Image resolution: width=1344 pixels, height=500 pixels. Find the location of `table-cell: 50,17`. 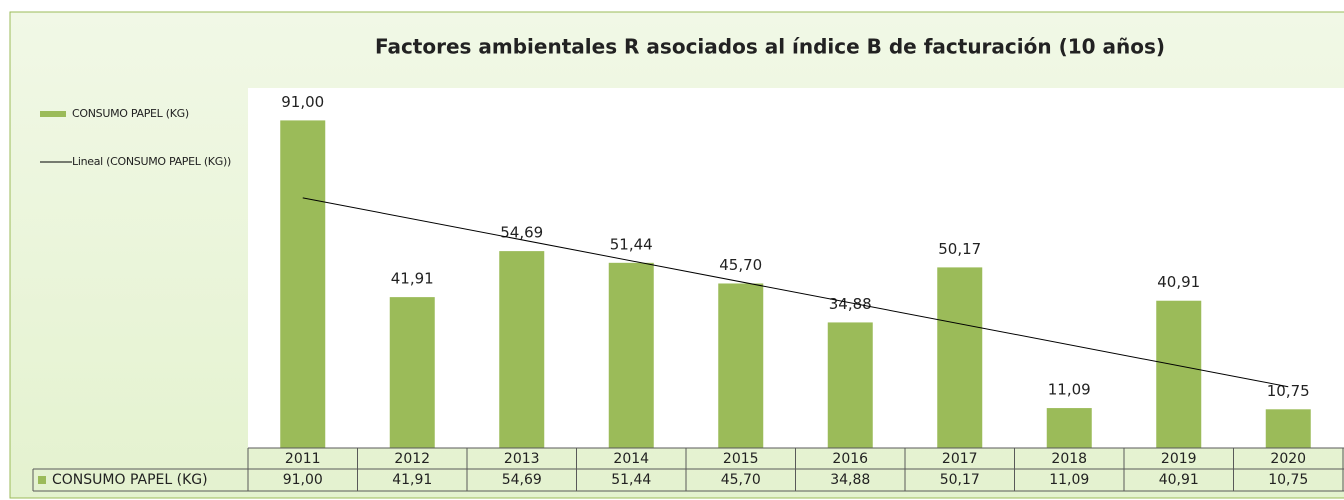

table-cell: 50,17 is located at coordinates (960, 480).